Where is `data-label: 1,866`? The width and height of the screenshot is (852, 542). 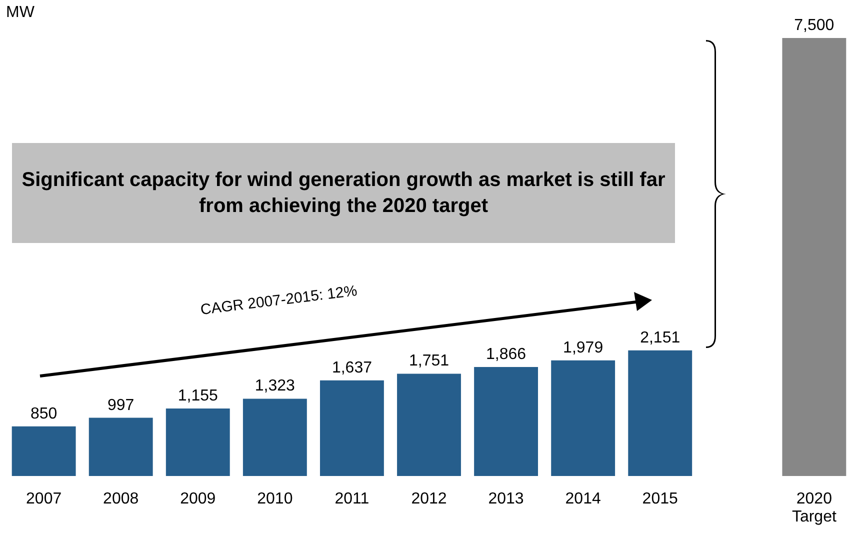 data-label: 1,866 is located at coordinates (506, 355).